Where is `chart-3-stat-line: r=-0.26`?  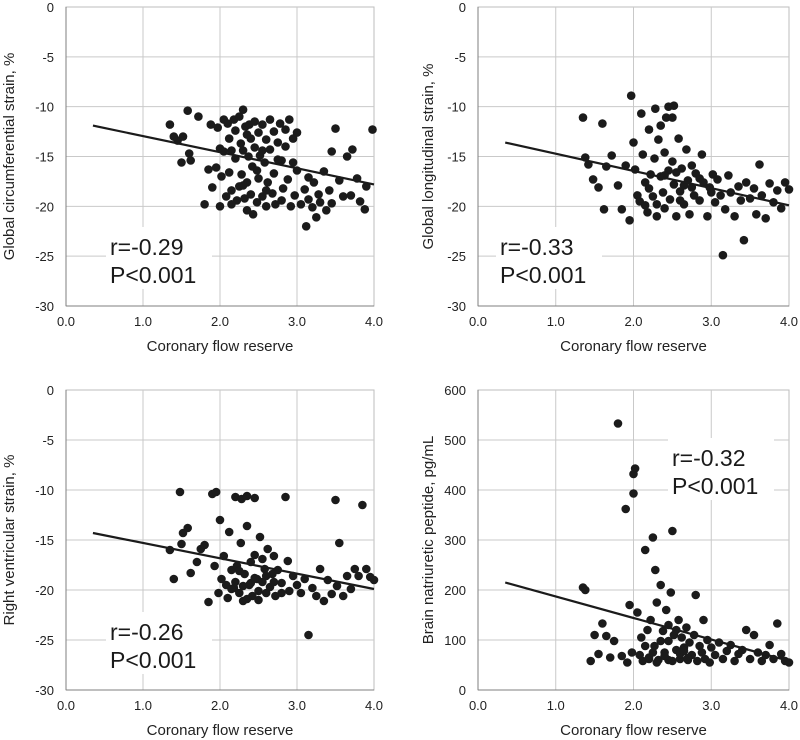 chart-3-stat-line: r=-0.26 is located at coordinates (147, 632).